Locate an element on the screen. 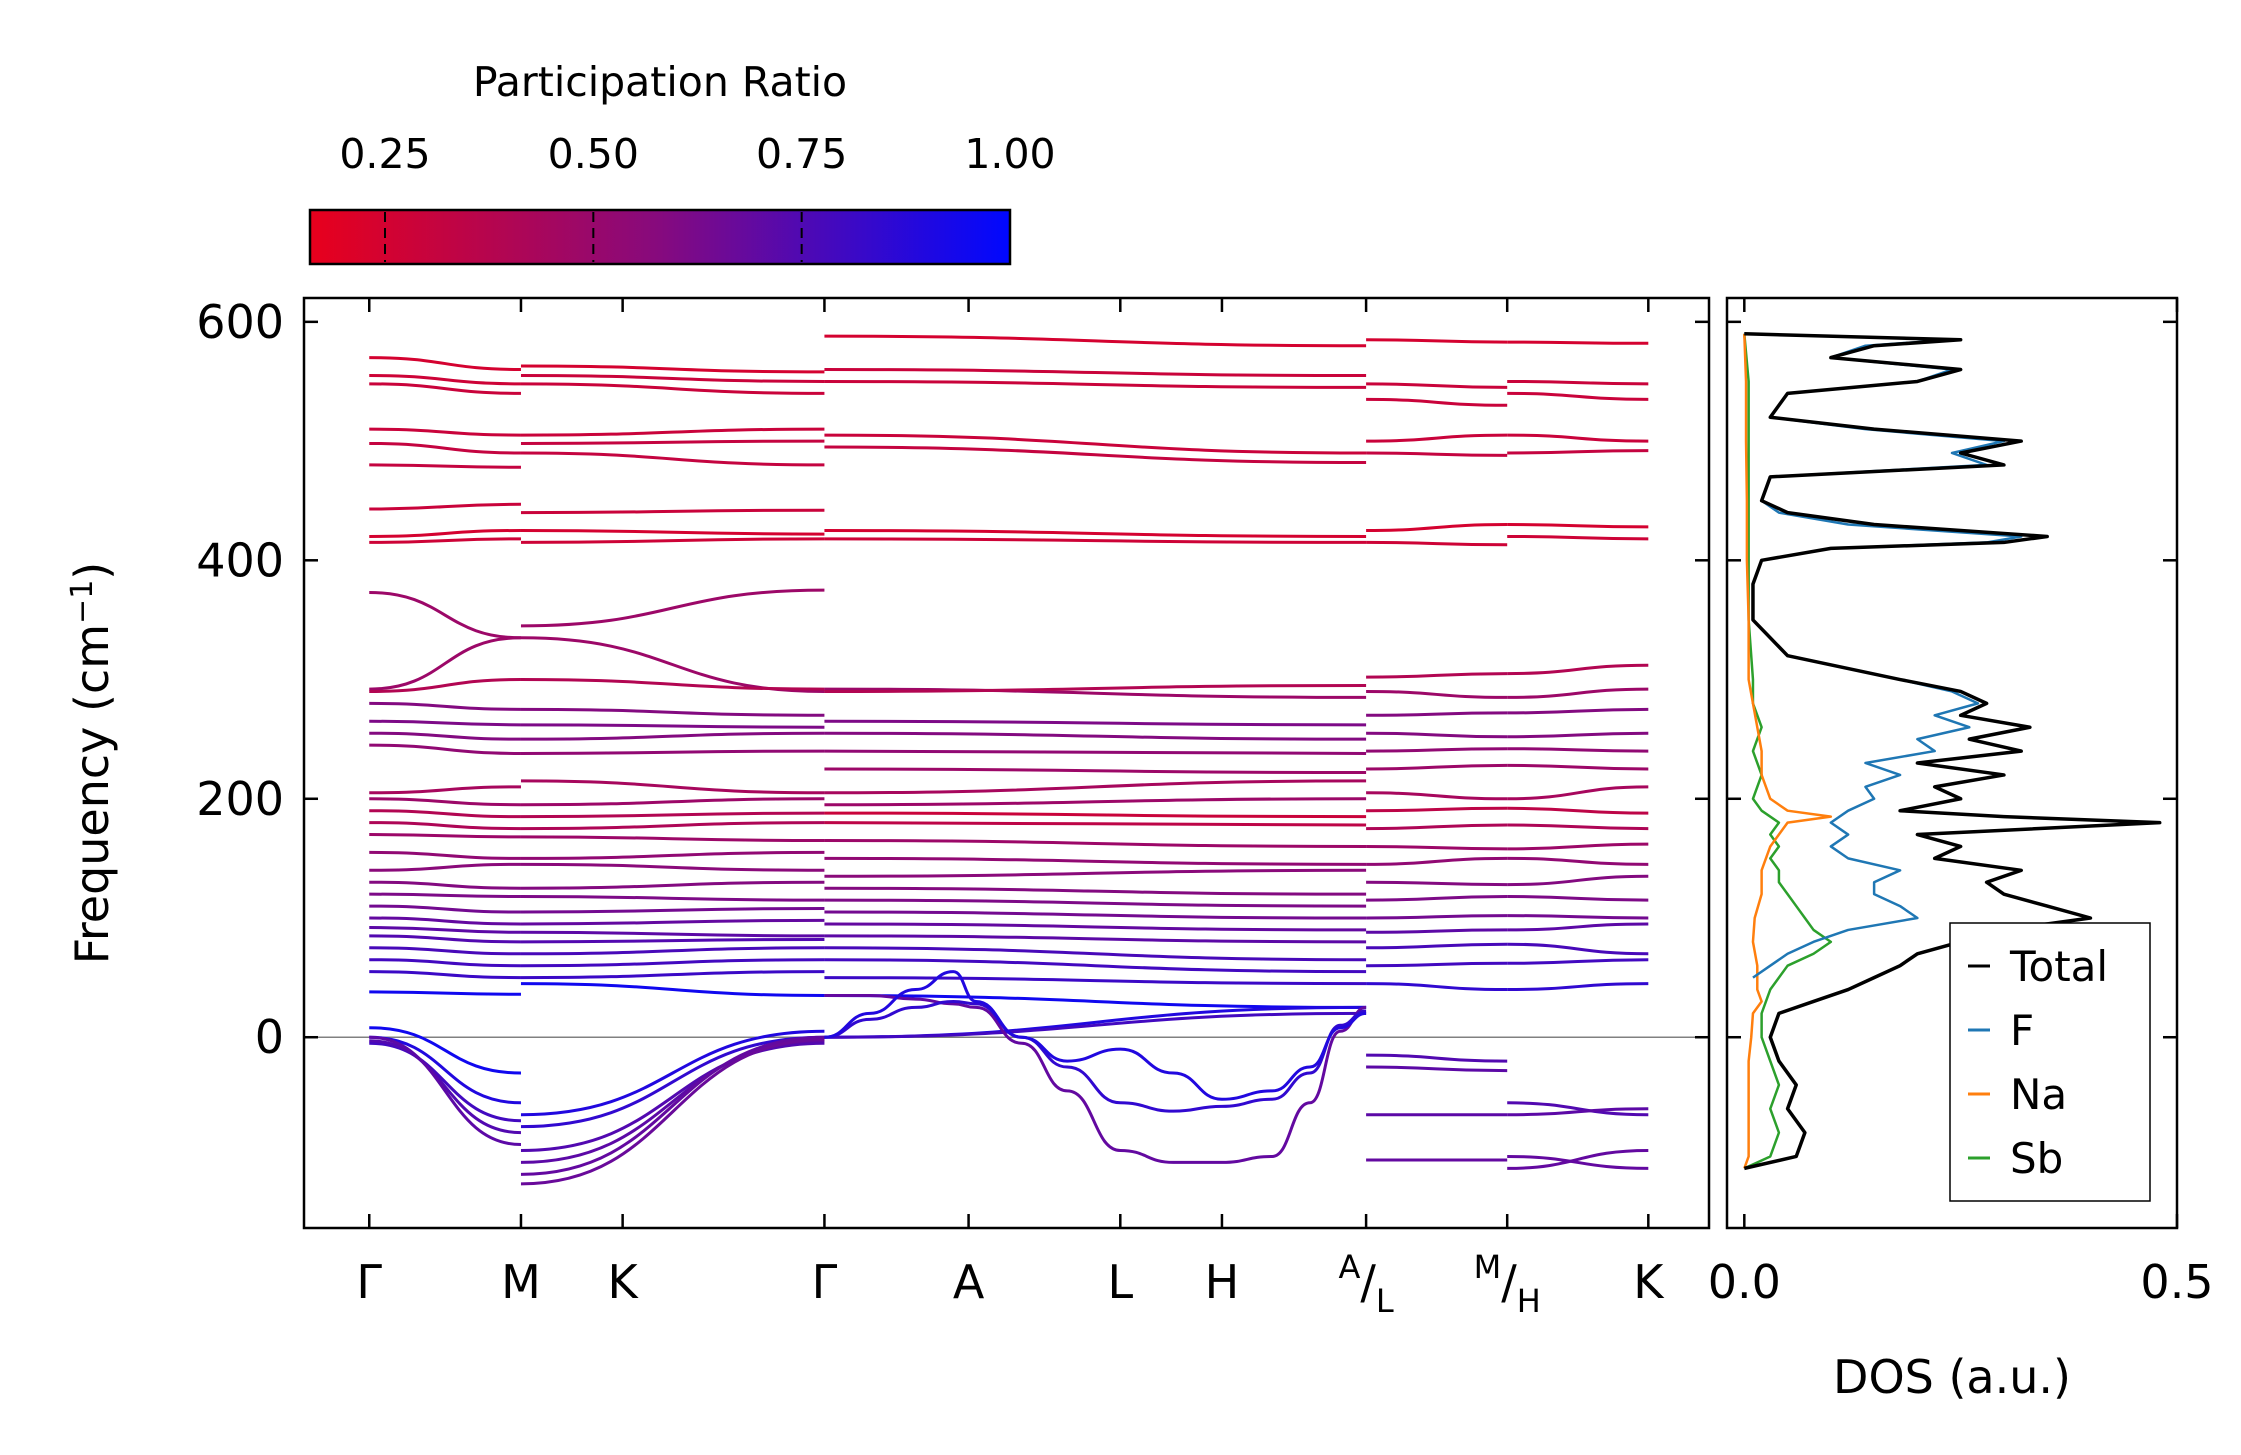 Image resolution: width=2241 pixels, height=1455 pixels. colorbar-title: Participation Ratio is located at coordinates (660, 82).